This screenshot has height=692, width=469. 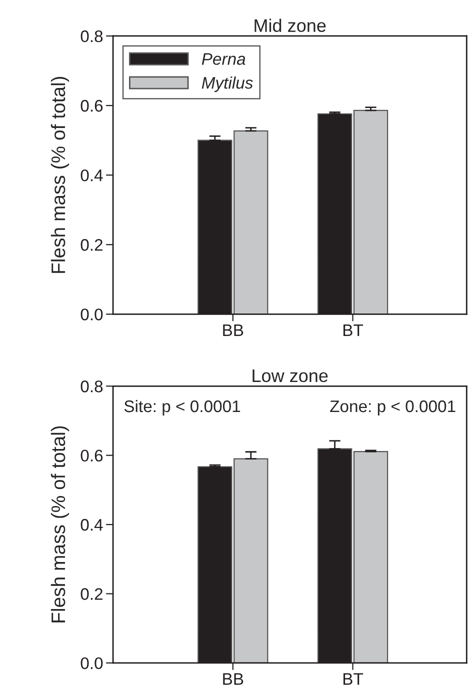 I want to click on annotation: Zone: p < 0.0001, so click(x=393, y=408).